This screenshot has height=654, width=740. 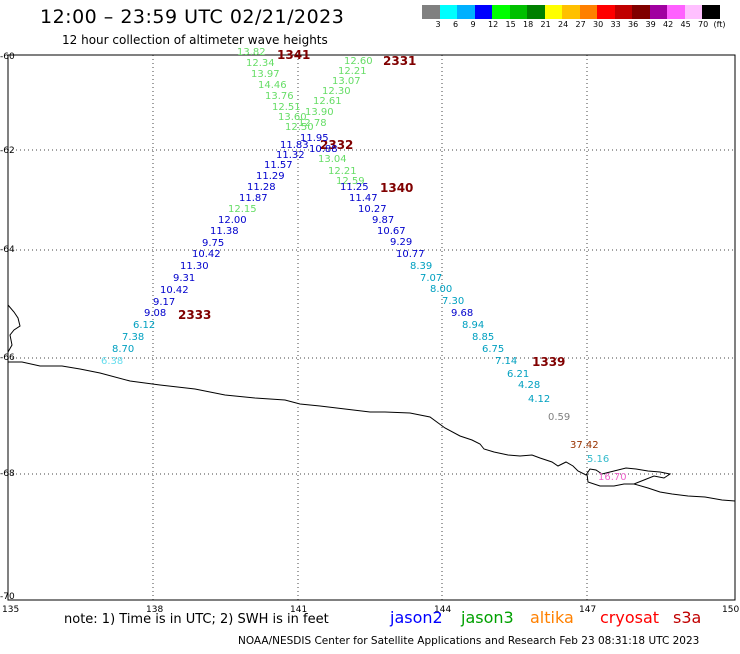 I want to click on swh-value: 10.67, so click(x=391, y=231).